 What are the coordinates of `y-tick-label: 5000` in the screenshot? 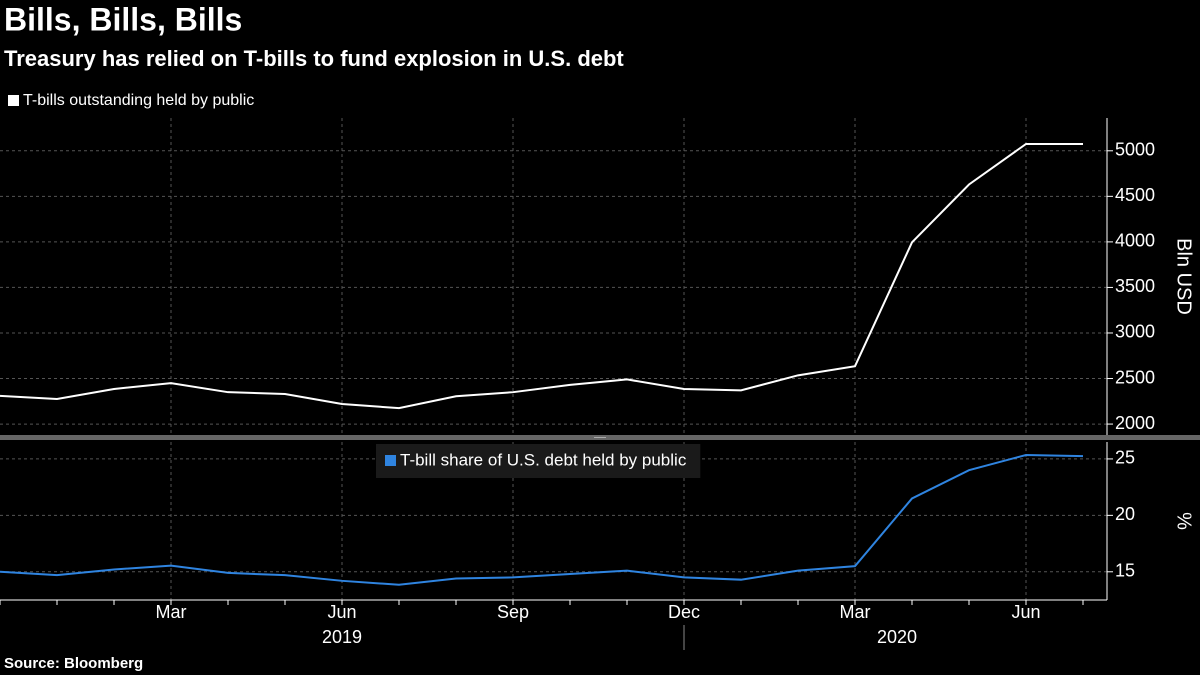 It's located at (1135, 150).